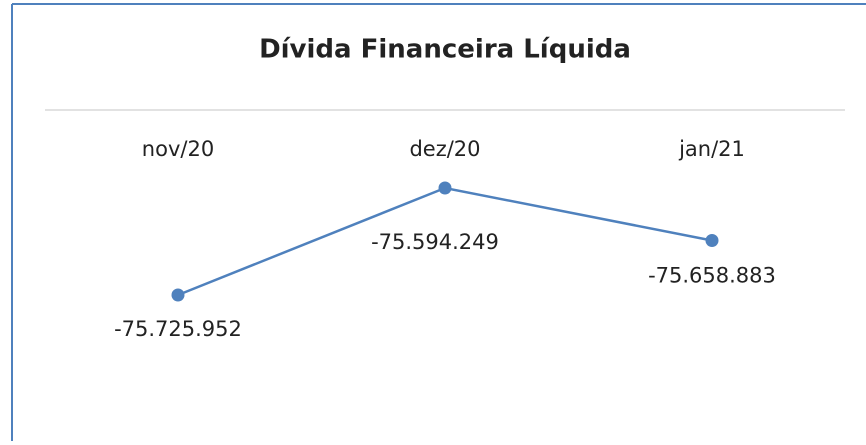 This screenshot has width=866, height=445. What do you see at coordinates (178, 149) in the screenshot?
I see `category-label: nov/20` at bounding box center [178, 149].